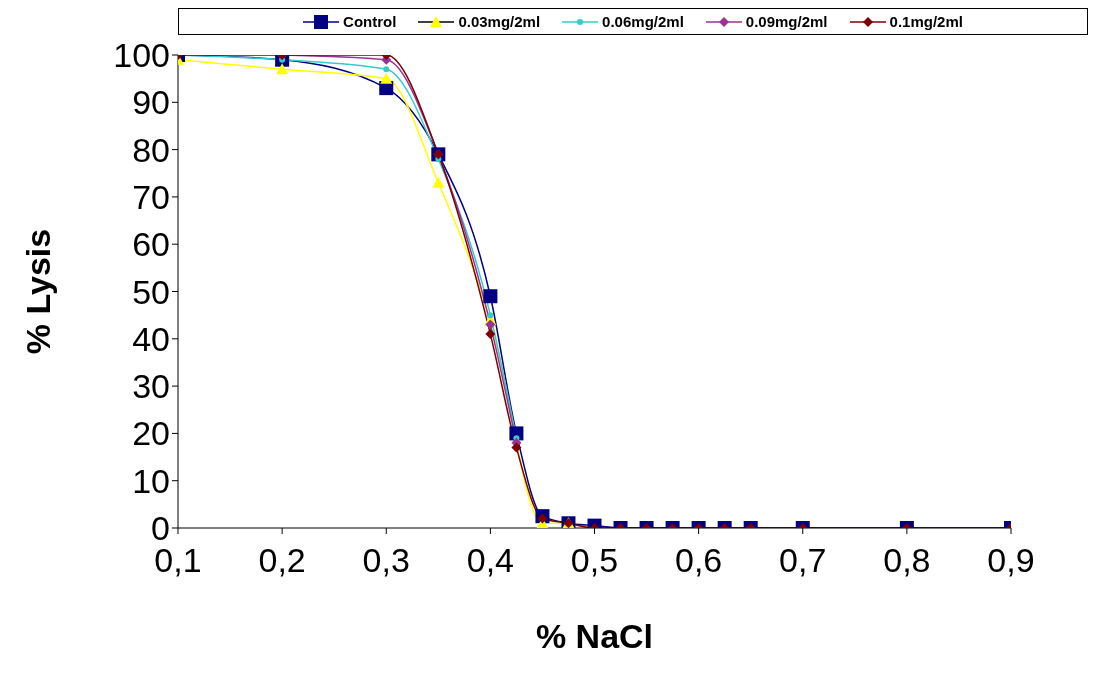  What do you see at coordinates (803, 560) in the screenshot?
I see `x-tick-label: 0,7` at bounding box center [803, 560].